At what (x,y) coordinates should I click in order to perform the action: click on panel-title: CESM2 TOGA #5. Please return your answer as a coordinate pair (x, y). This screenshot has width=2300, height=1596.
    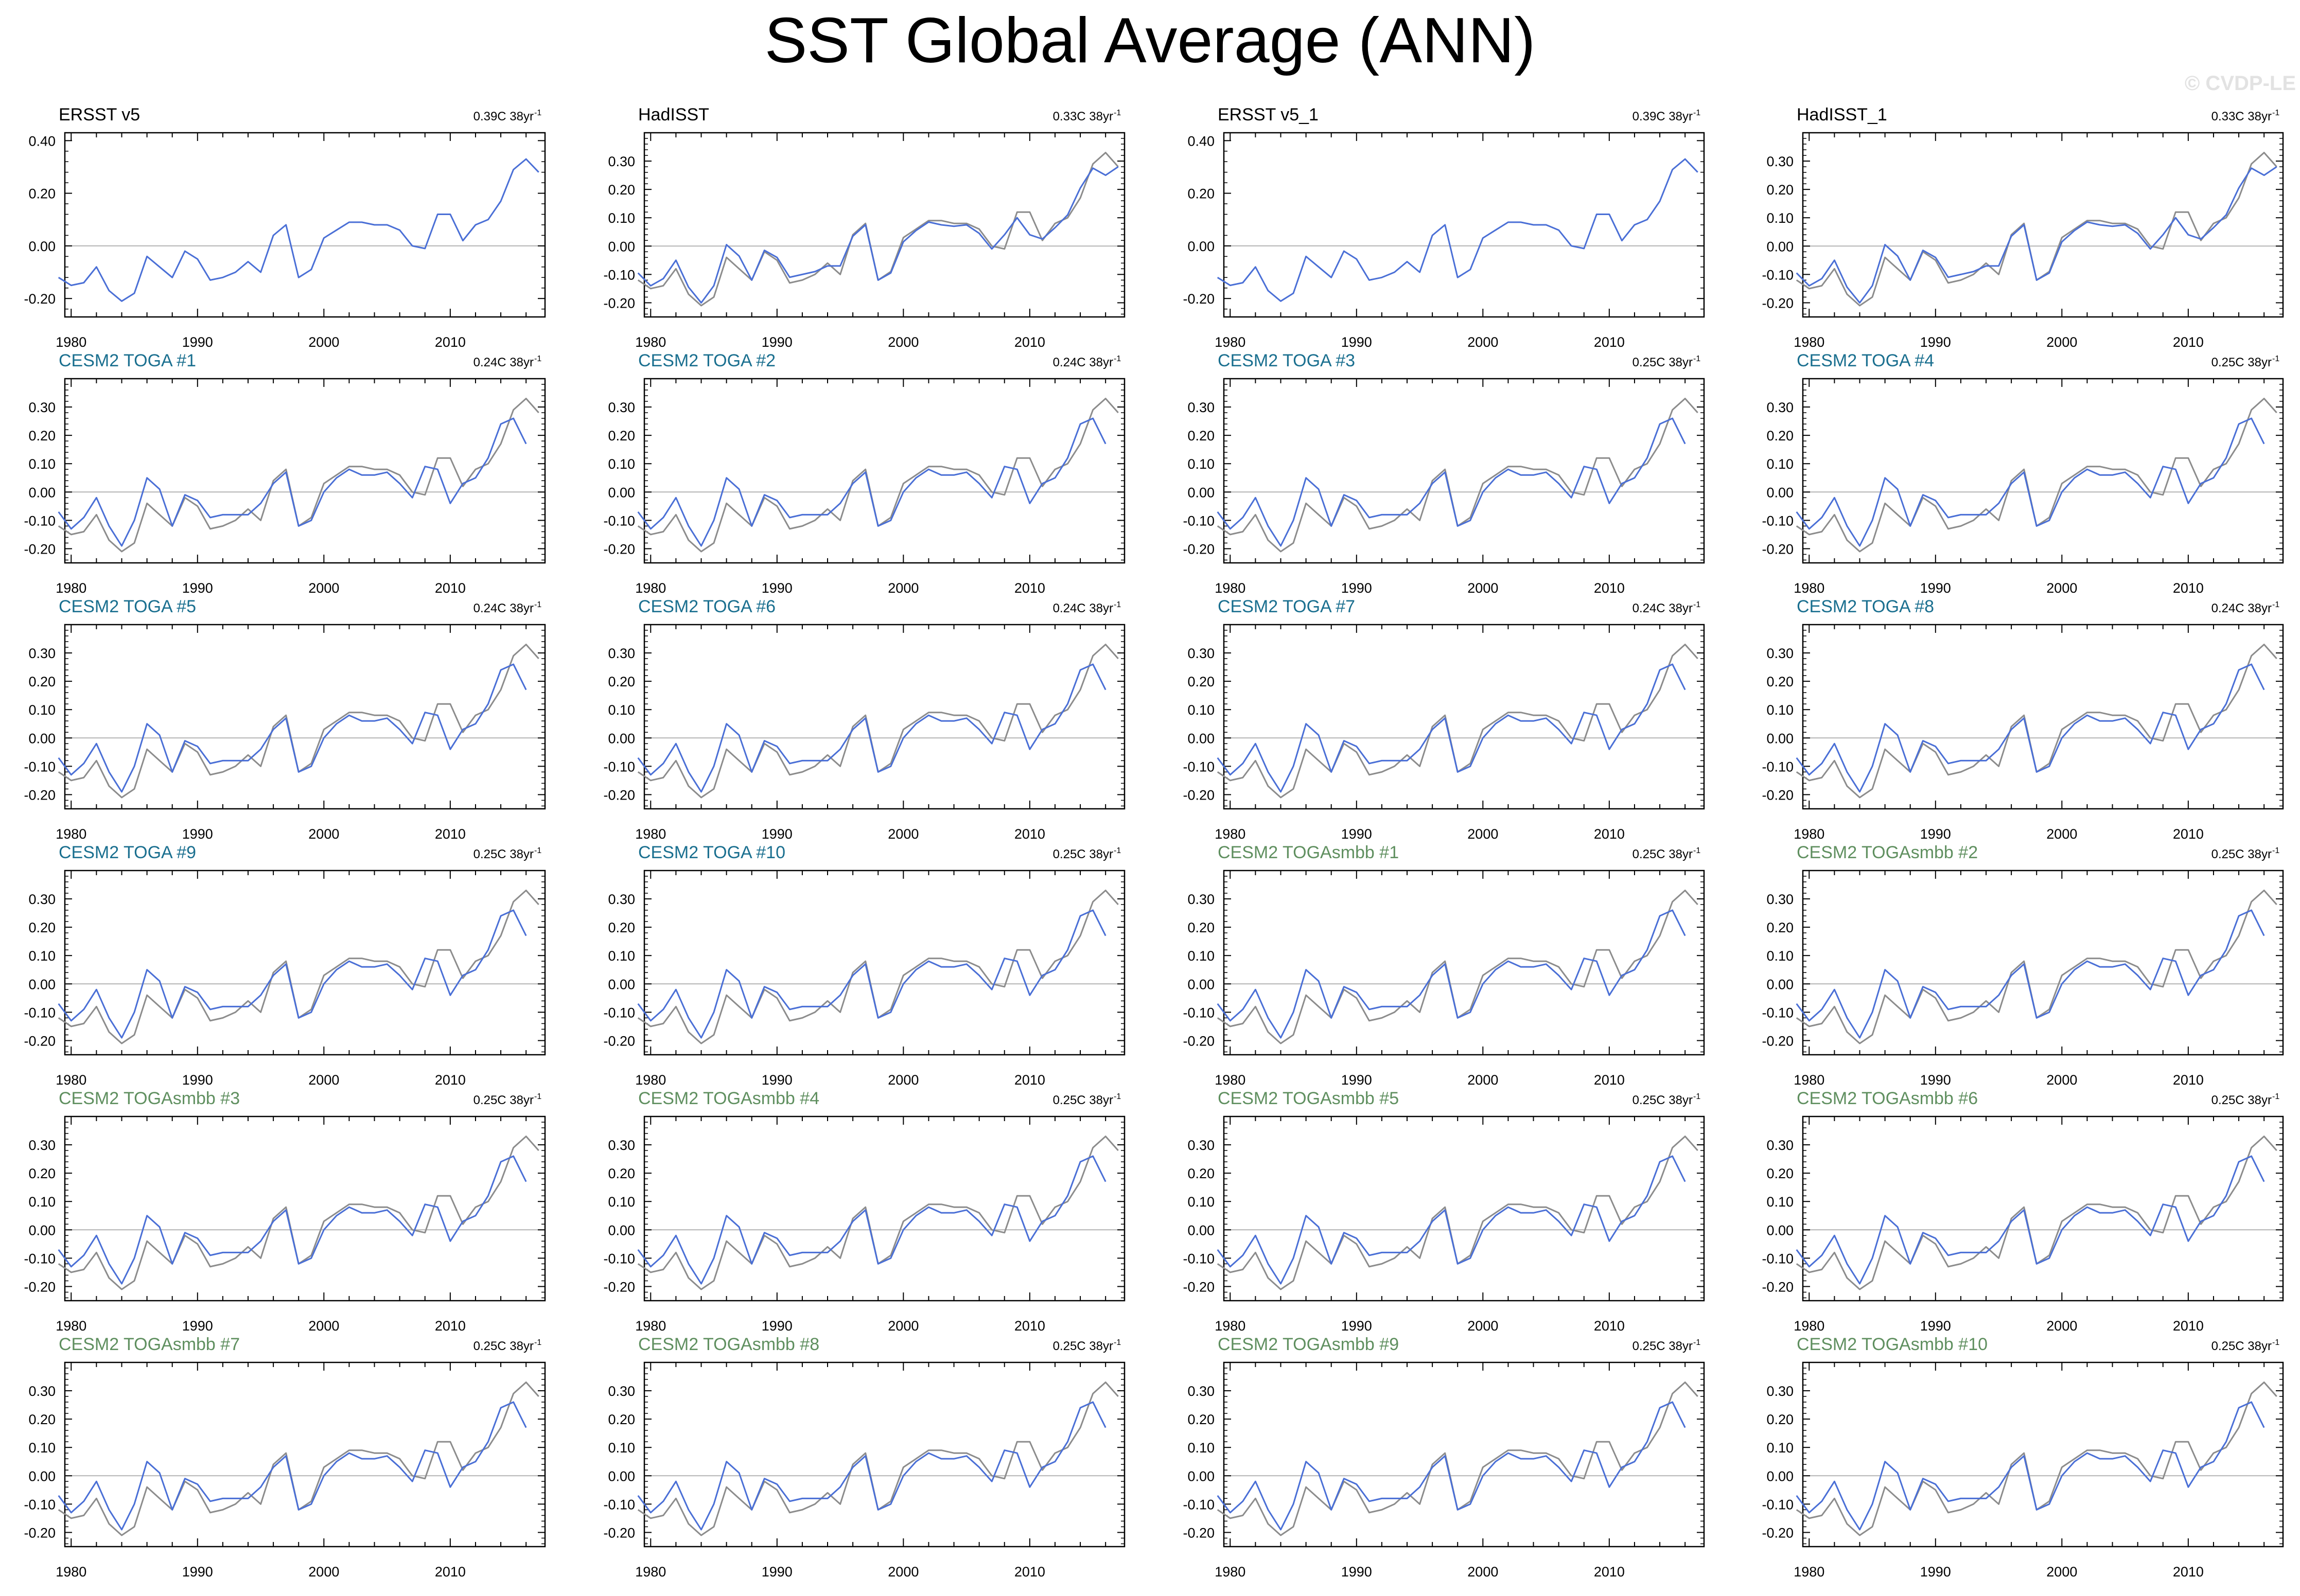
    Looking at the image, I should click on (128, 606).